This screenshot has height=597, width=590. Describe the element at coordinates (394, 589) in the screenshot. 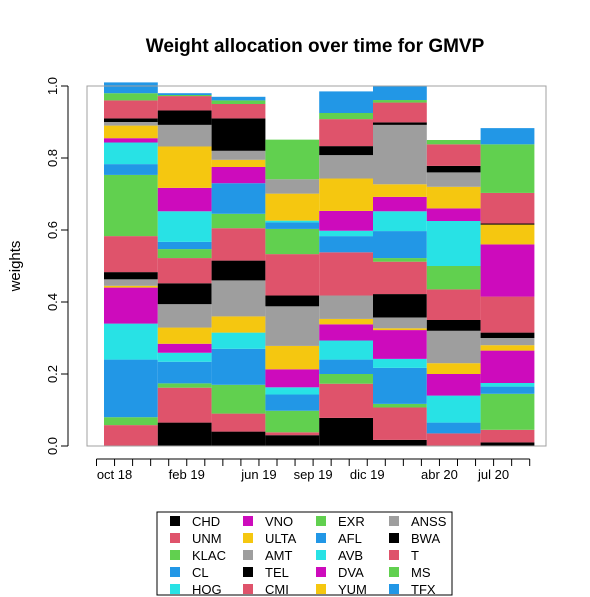

I see `legend-swatch-tfx` at that location.